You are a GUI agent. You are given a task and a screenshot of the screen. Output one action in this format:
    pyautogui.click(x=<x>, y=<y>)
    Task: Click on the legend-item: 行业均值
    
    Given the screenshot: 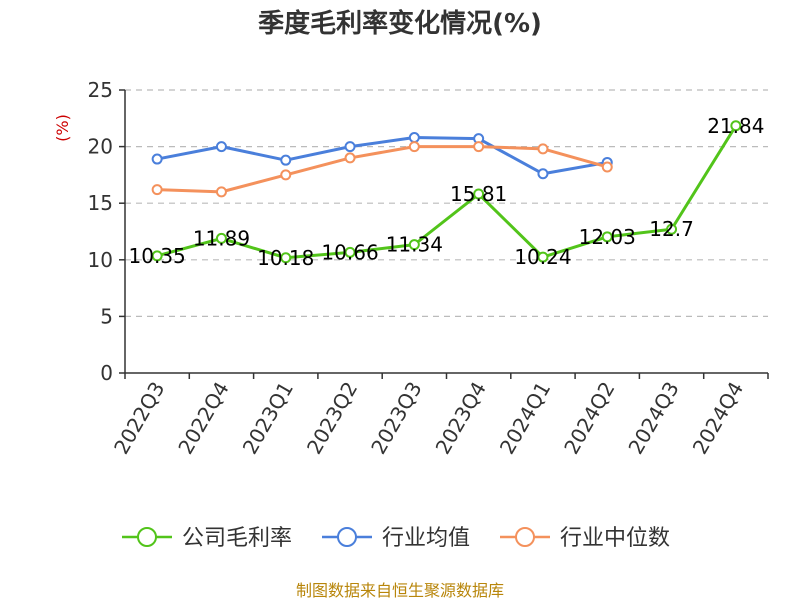 What is the action you would take?
    pyautogui.click(x=396, y=538)
    